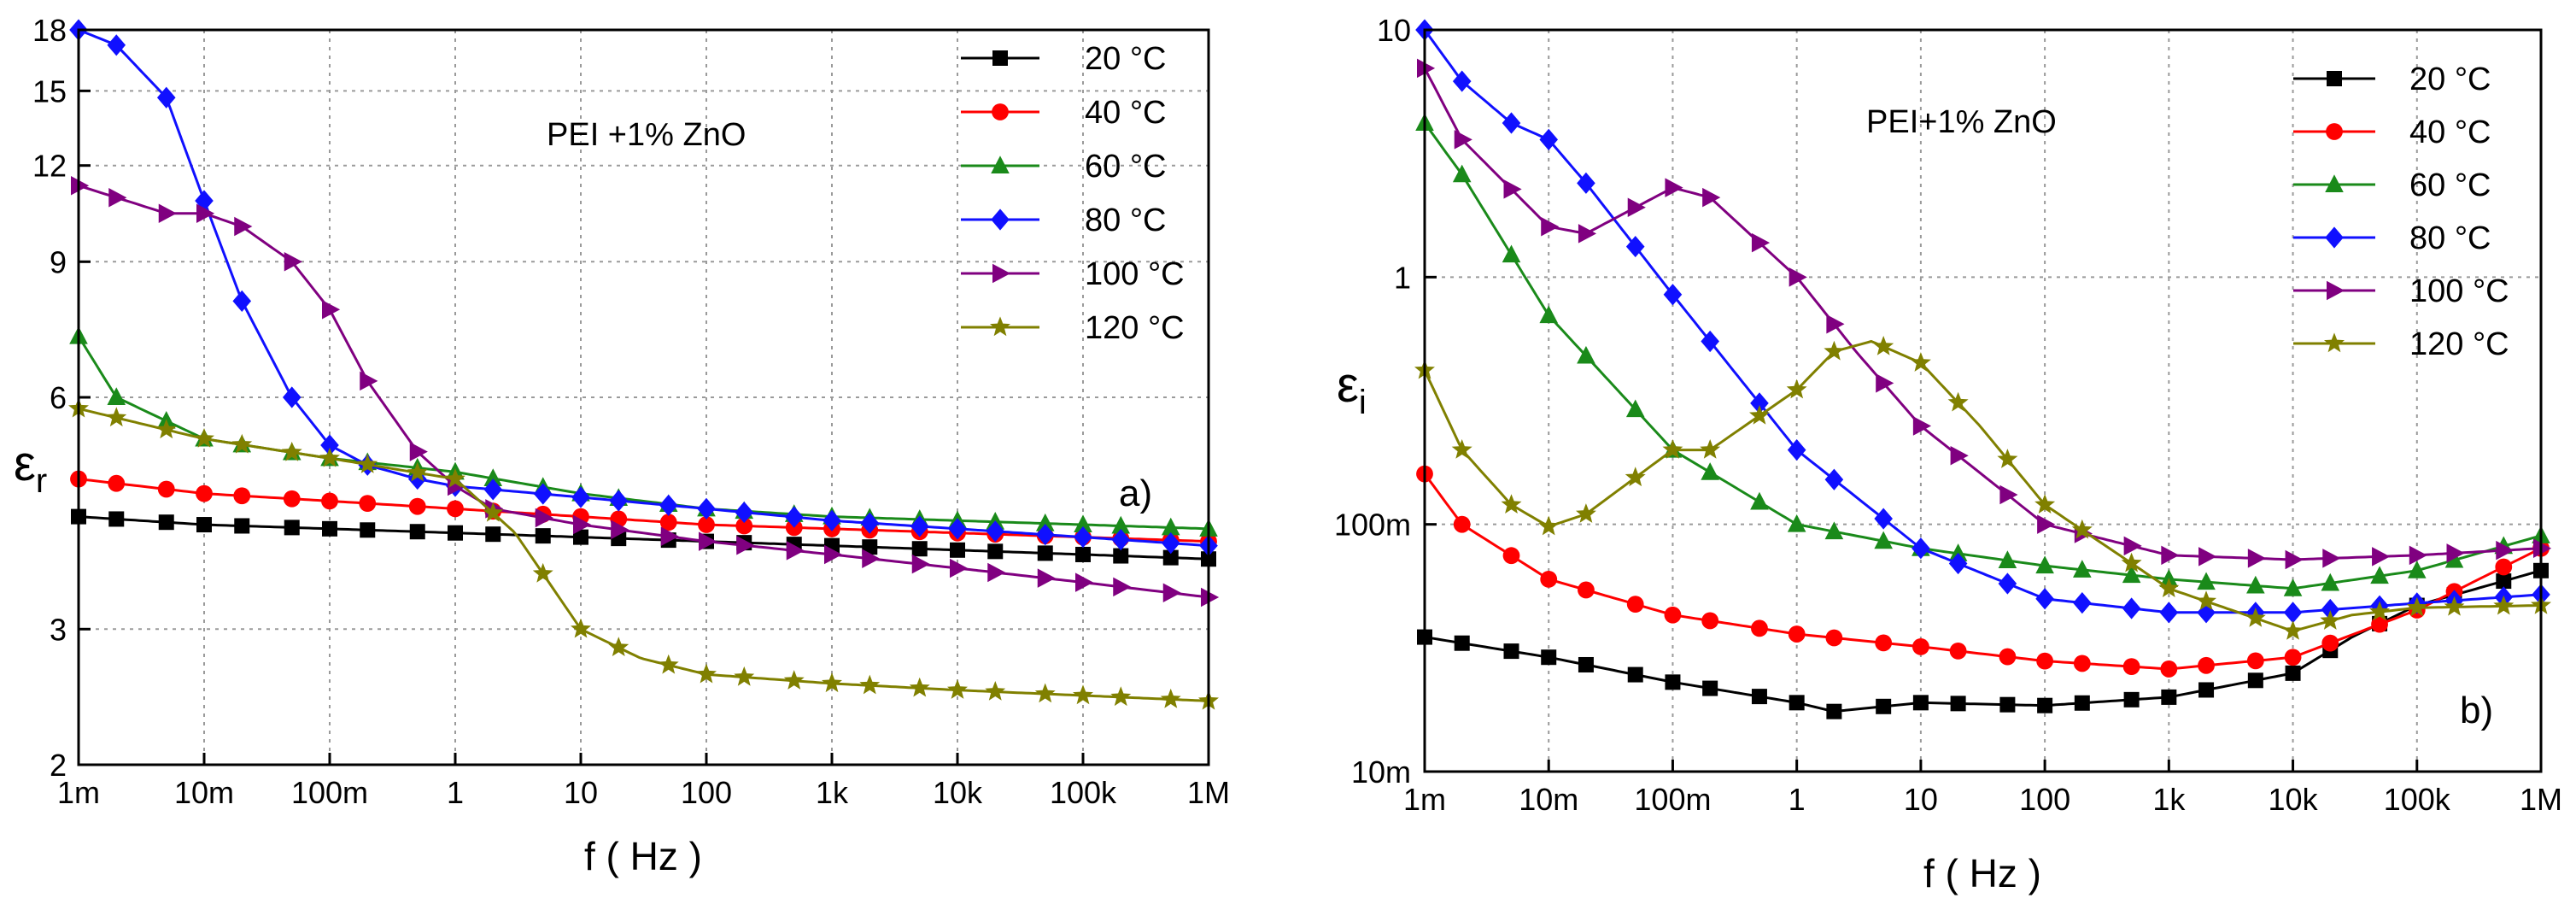 The height and width of the screenshot is (910, 2576). What do you see at coordinates (2392, 185) in the screenshot?
I see `chart-b-legend-item-60: 60 °C` at bounding box center [2392, 185].